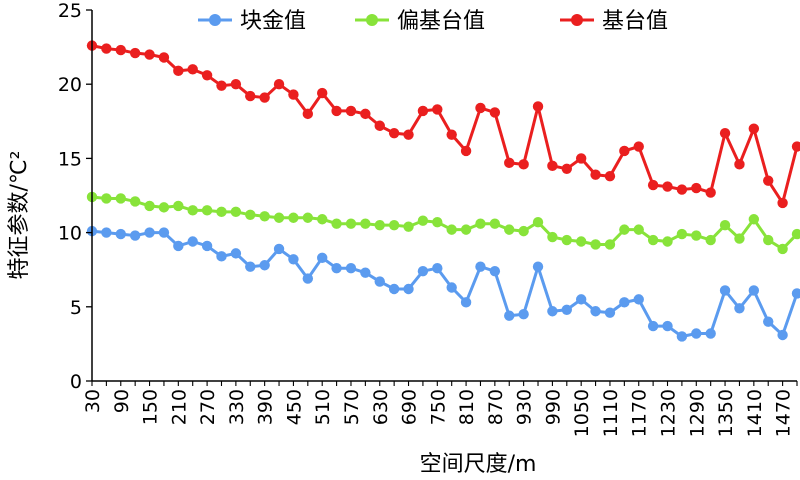 Image resolution: width=800 pixels, height=480 pixels. I want to click on x-tick-label: 1290, so click(697, 413).